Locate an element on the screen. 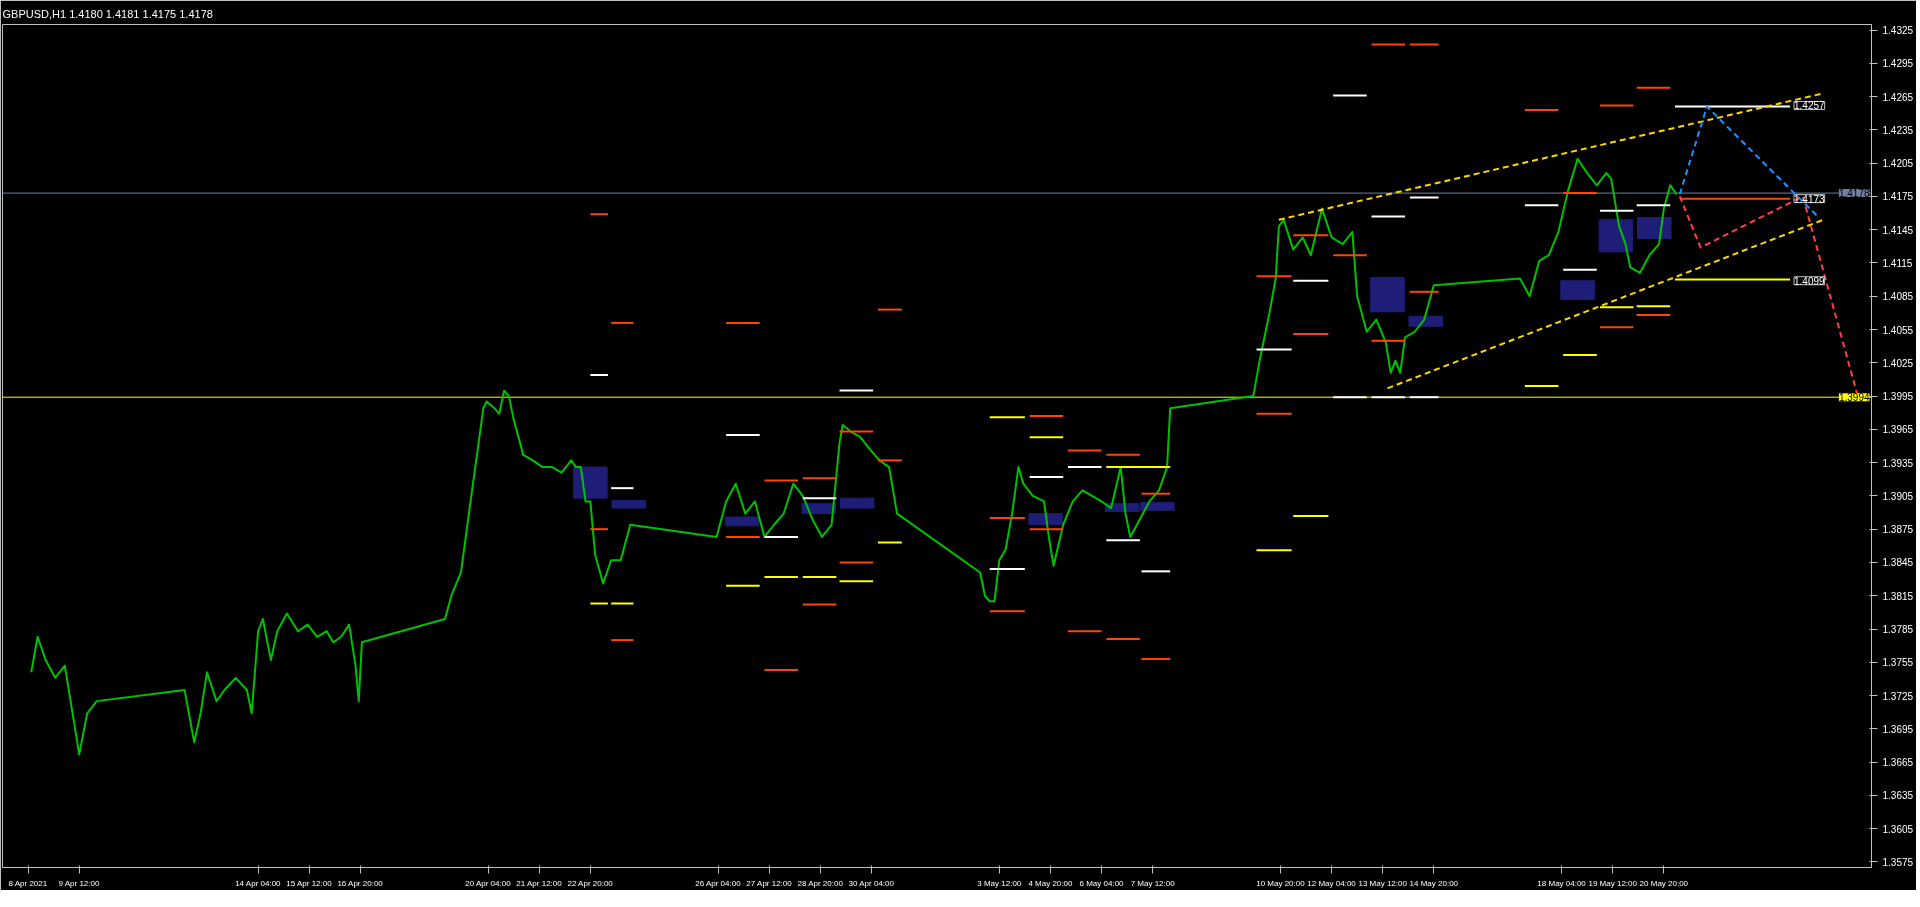 The width and height of the screenshot is (1920, 907). y-tick-label: 1.3995 is located at coordinates (1898, 397).